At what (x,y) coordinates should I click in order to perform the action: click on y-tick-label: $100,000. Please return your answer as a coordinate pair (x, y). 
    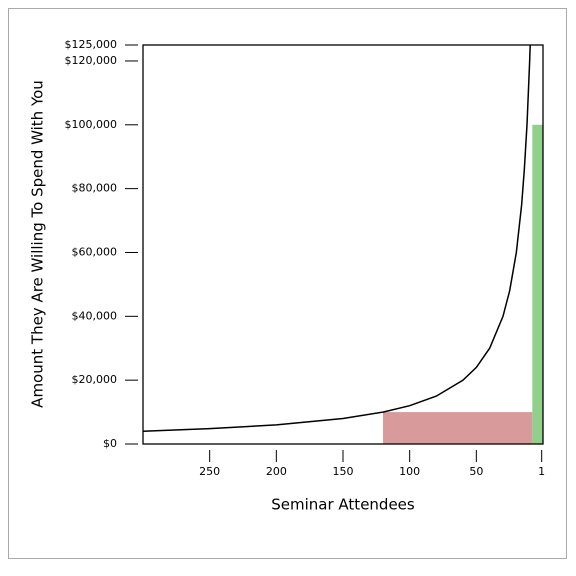
    Looking at the image, I should click on (91, 124).